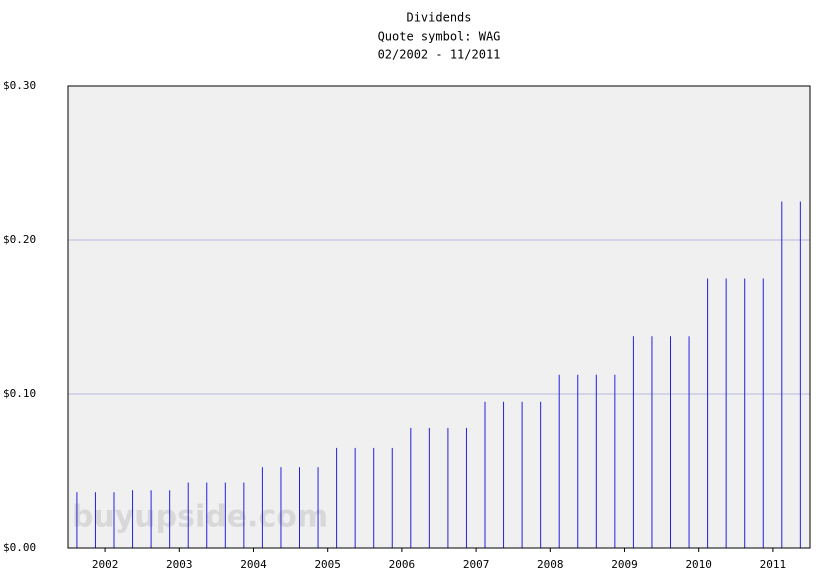  I want to click on x-tick-label: 2003, so click(179, 564).